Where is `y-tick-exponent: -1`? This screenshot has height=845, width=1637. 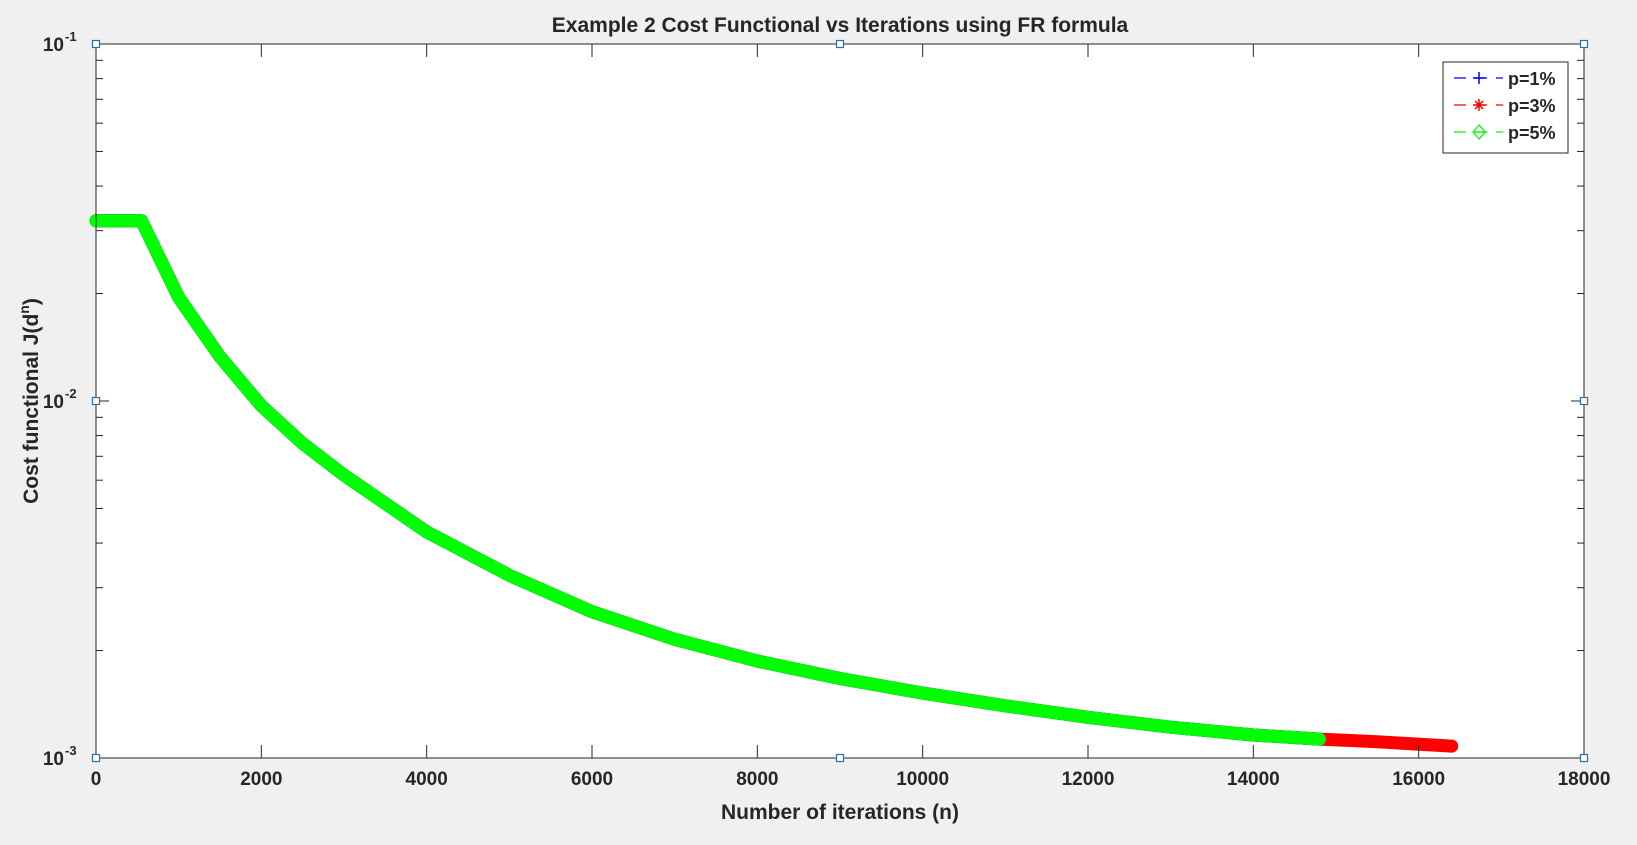
y-tick-exponent: -1 is located at coordinates (71, 36).